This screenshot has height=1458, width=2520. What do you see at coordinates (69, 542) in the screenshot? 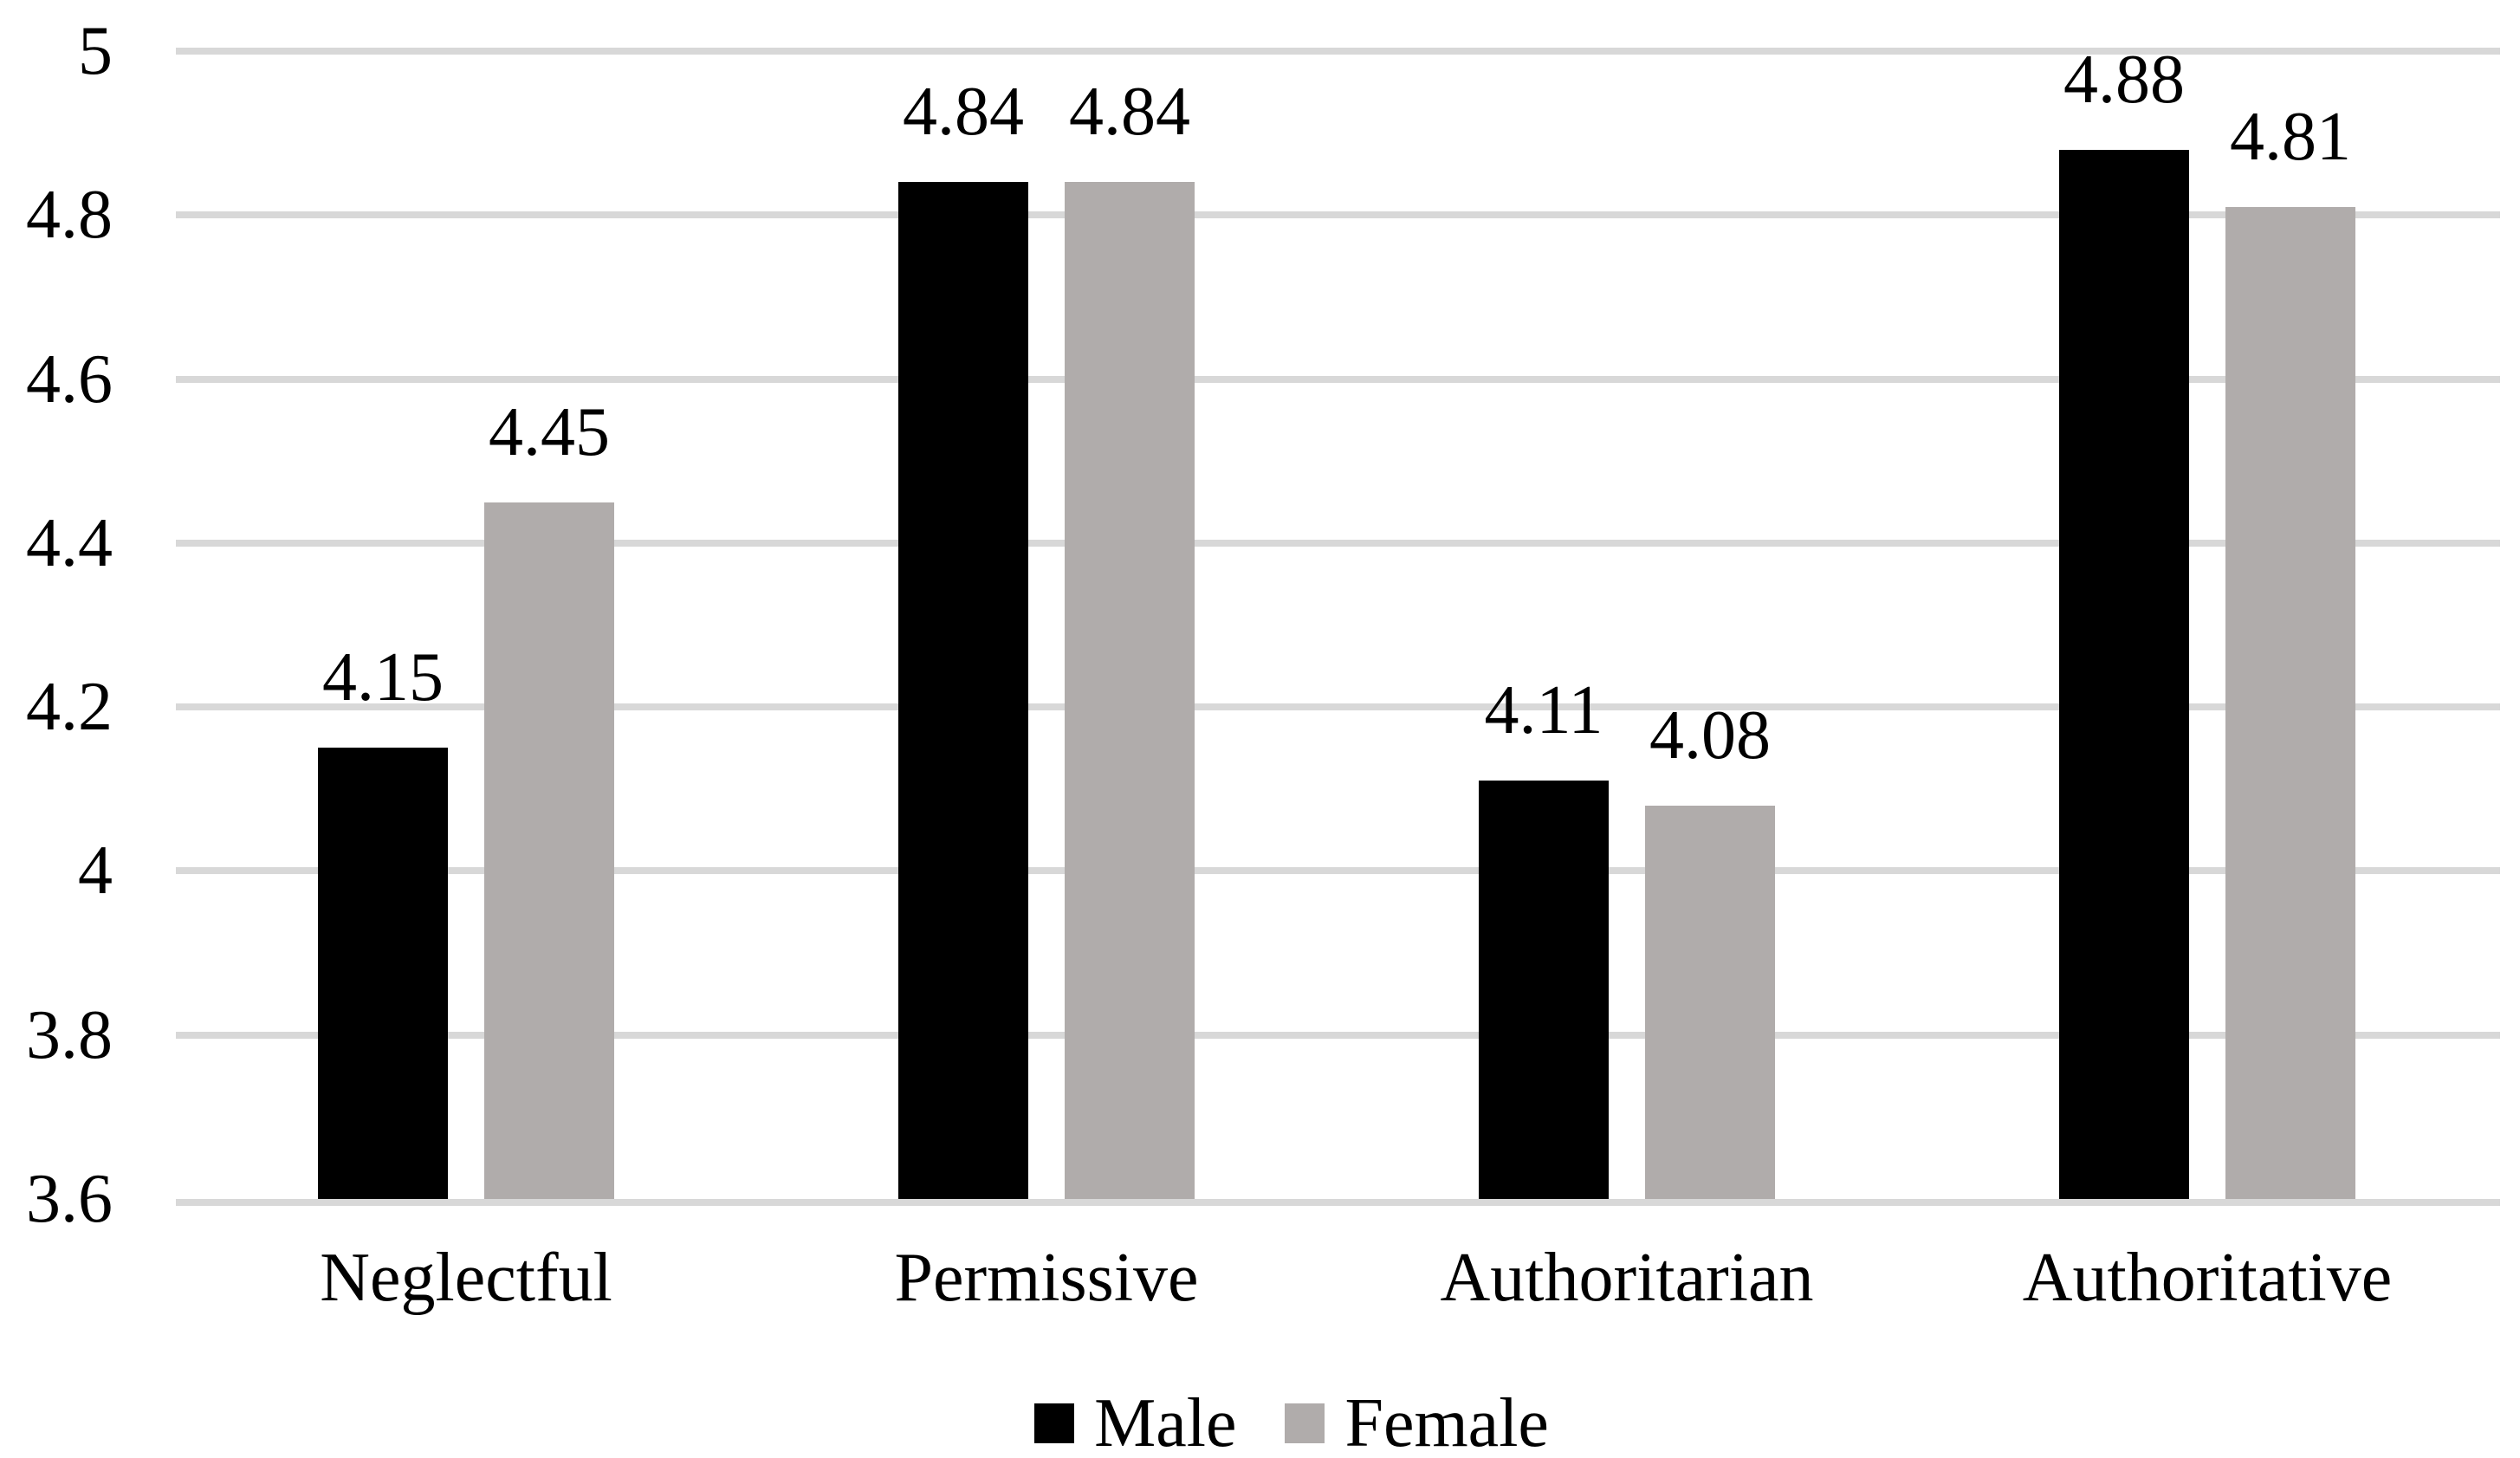
I see `y-tick-label-4.4: 4.4` at bounding box center [69, 542].